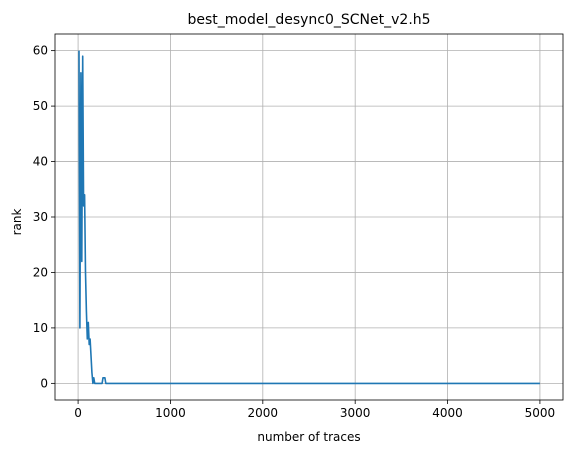 This screenshot has height=453, width=566. What do you see at coordinates (17, 222) in the screenshot?
I see `y-axis-label: rank` at bounding box center [17, 222].